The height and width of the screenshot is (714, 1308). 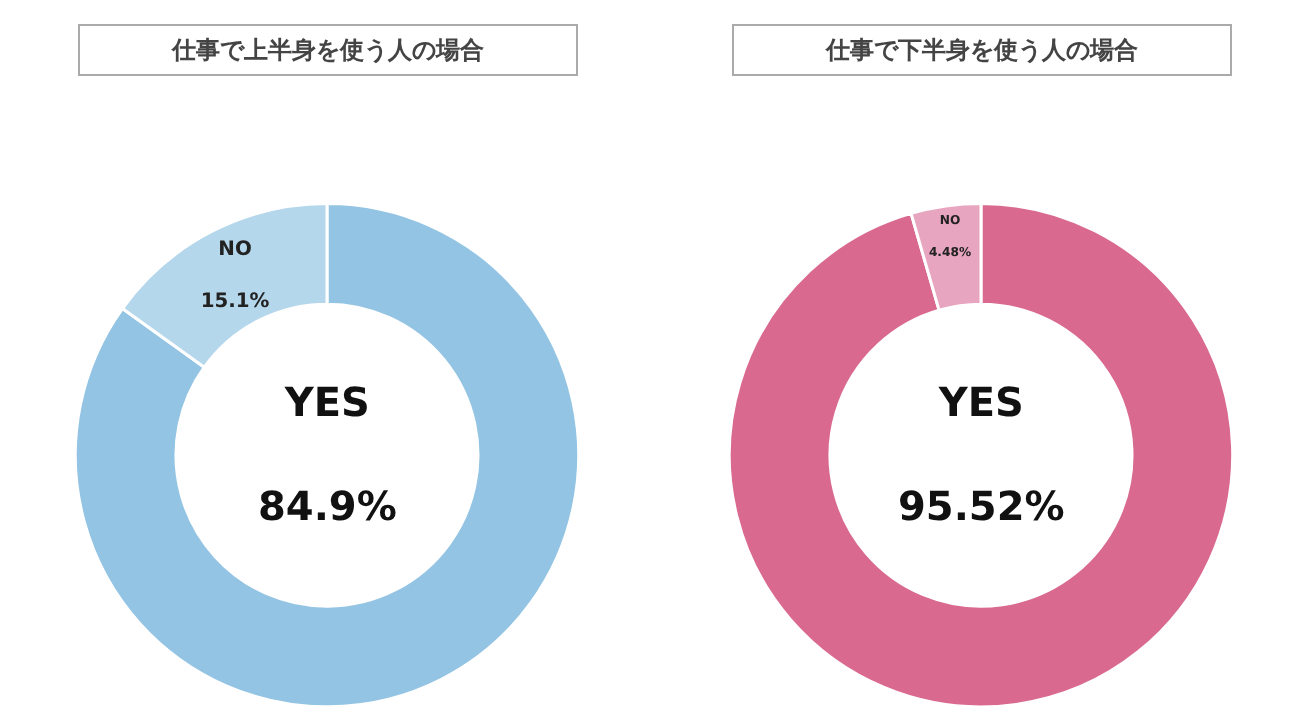 I want to click on data-label: 95.52%, so click(x=981, y=506).